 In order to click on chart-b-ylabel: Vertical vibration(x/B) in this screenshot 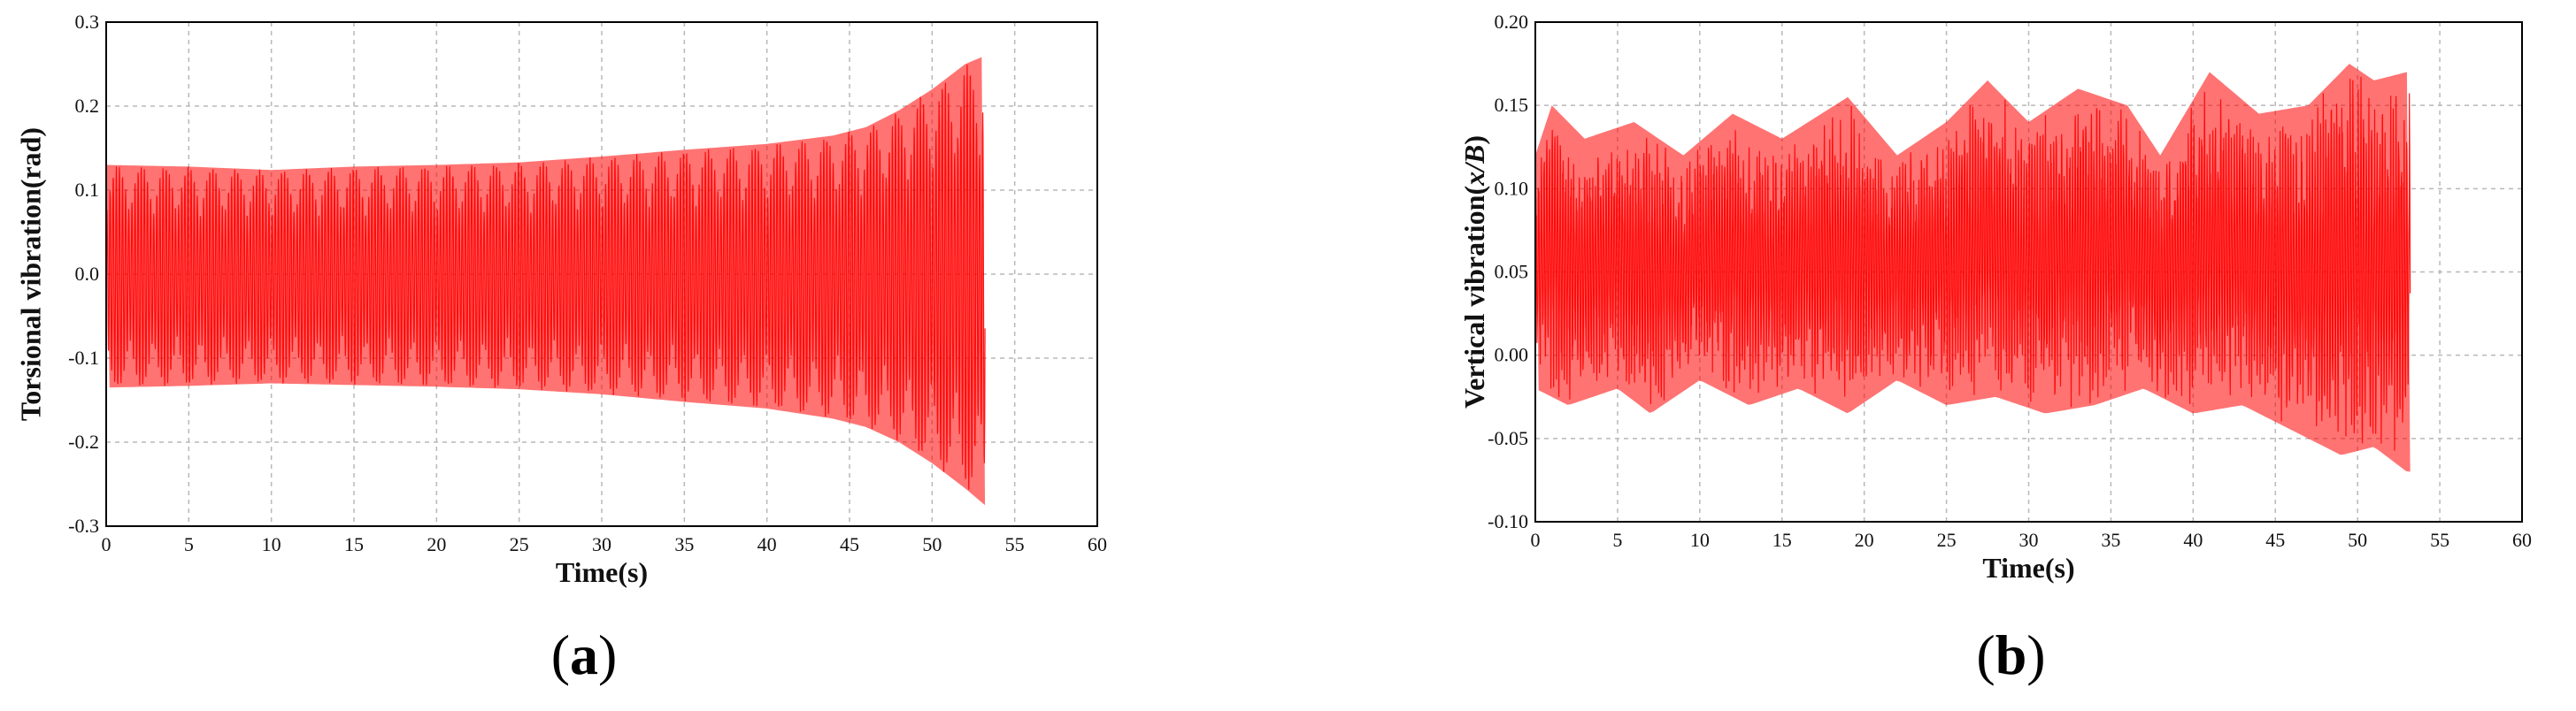, I will do `click(1474, 272)`.